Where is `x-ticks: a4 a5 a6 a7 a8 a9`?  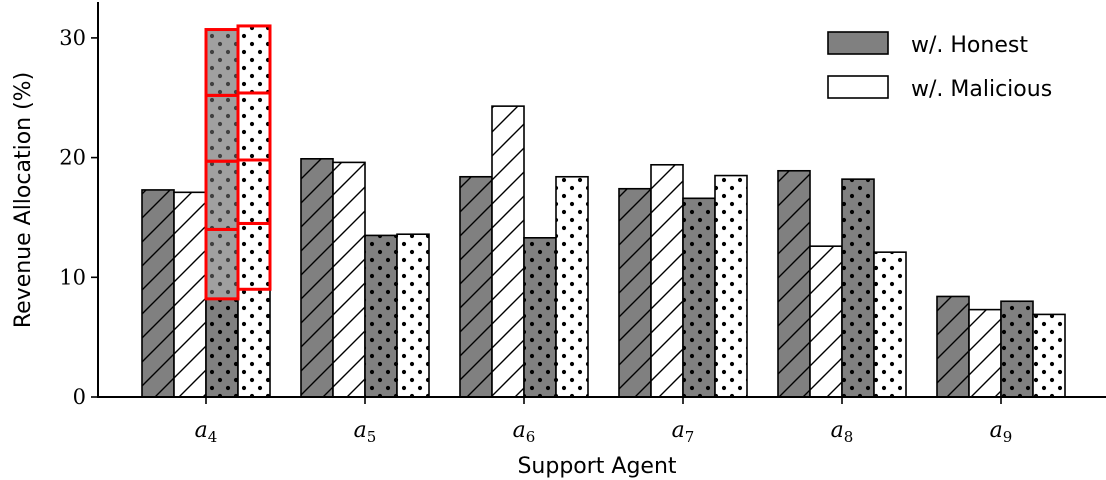
x-ticks: a4 a5 a6 a7 a8 a9 is located at coordinates (604, 421).